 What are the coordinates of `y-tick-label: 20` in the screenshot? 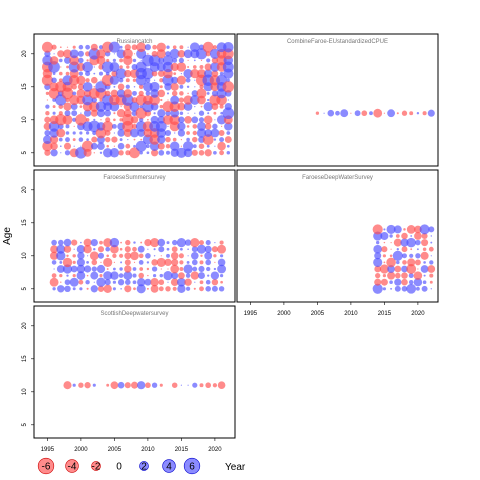 It's located at (25, 189).